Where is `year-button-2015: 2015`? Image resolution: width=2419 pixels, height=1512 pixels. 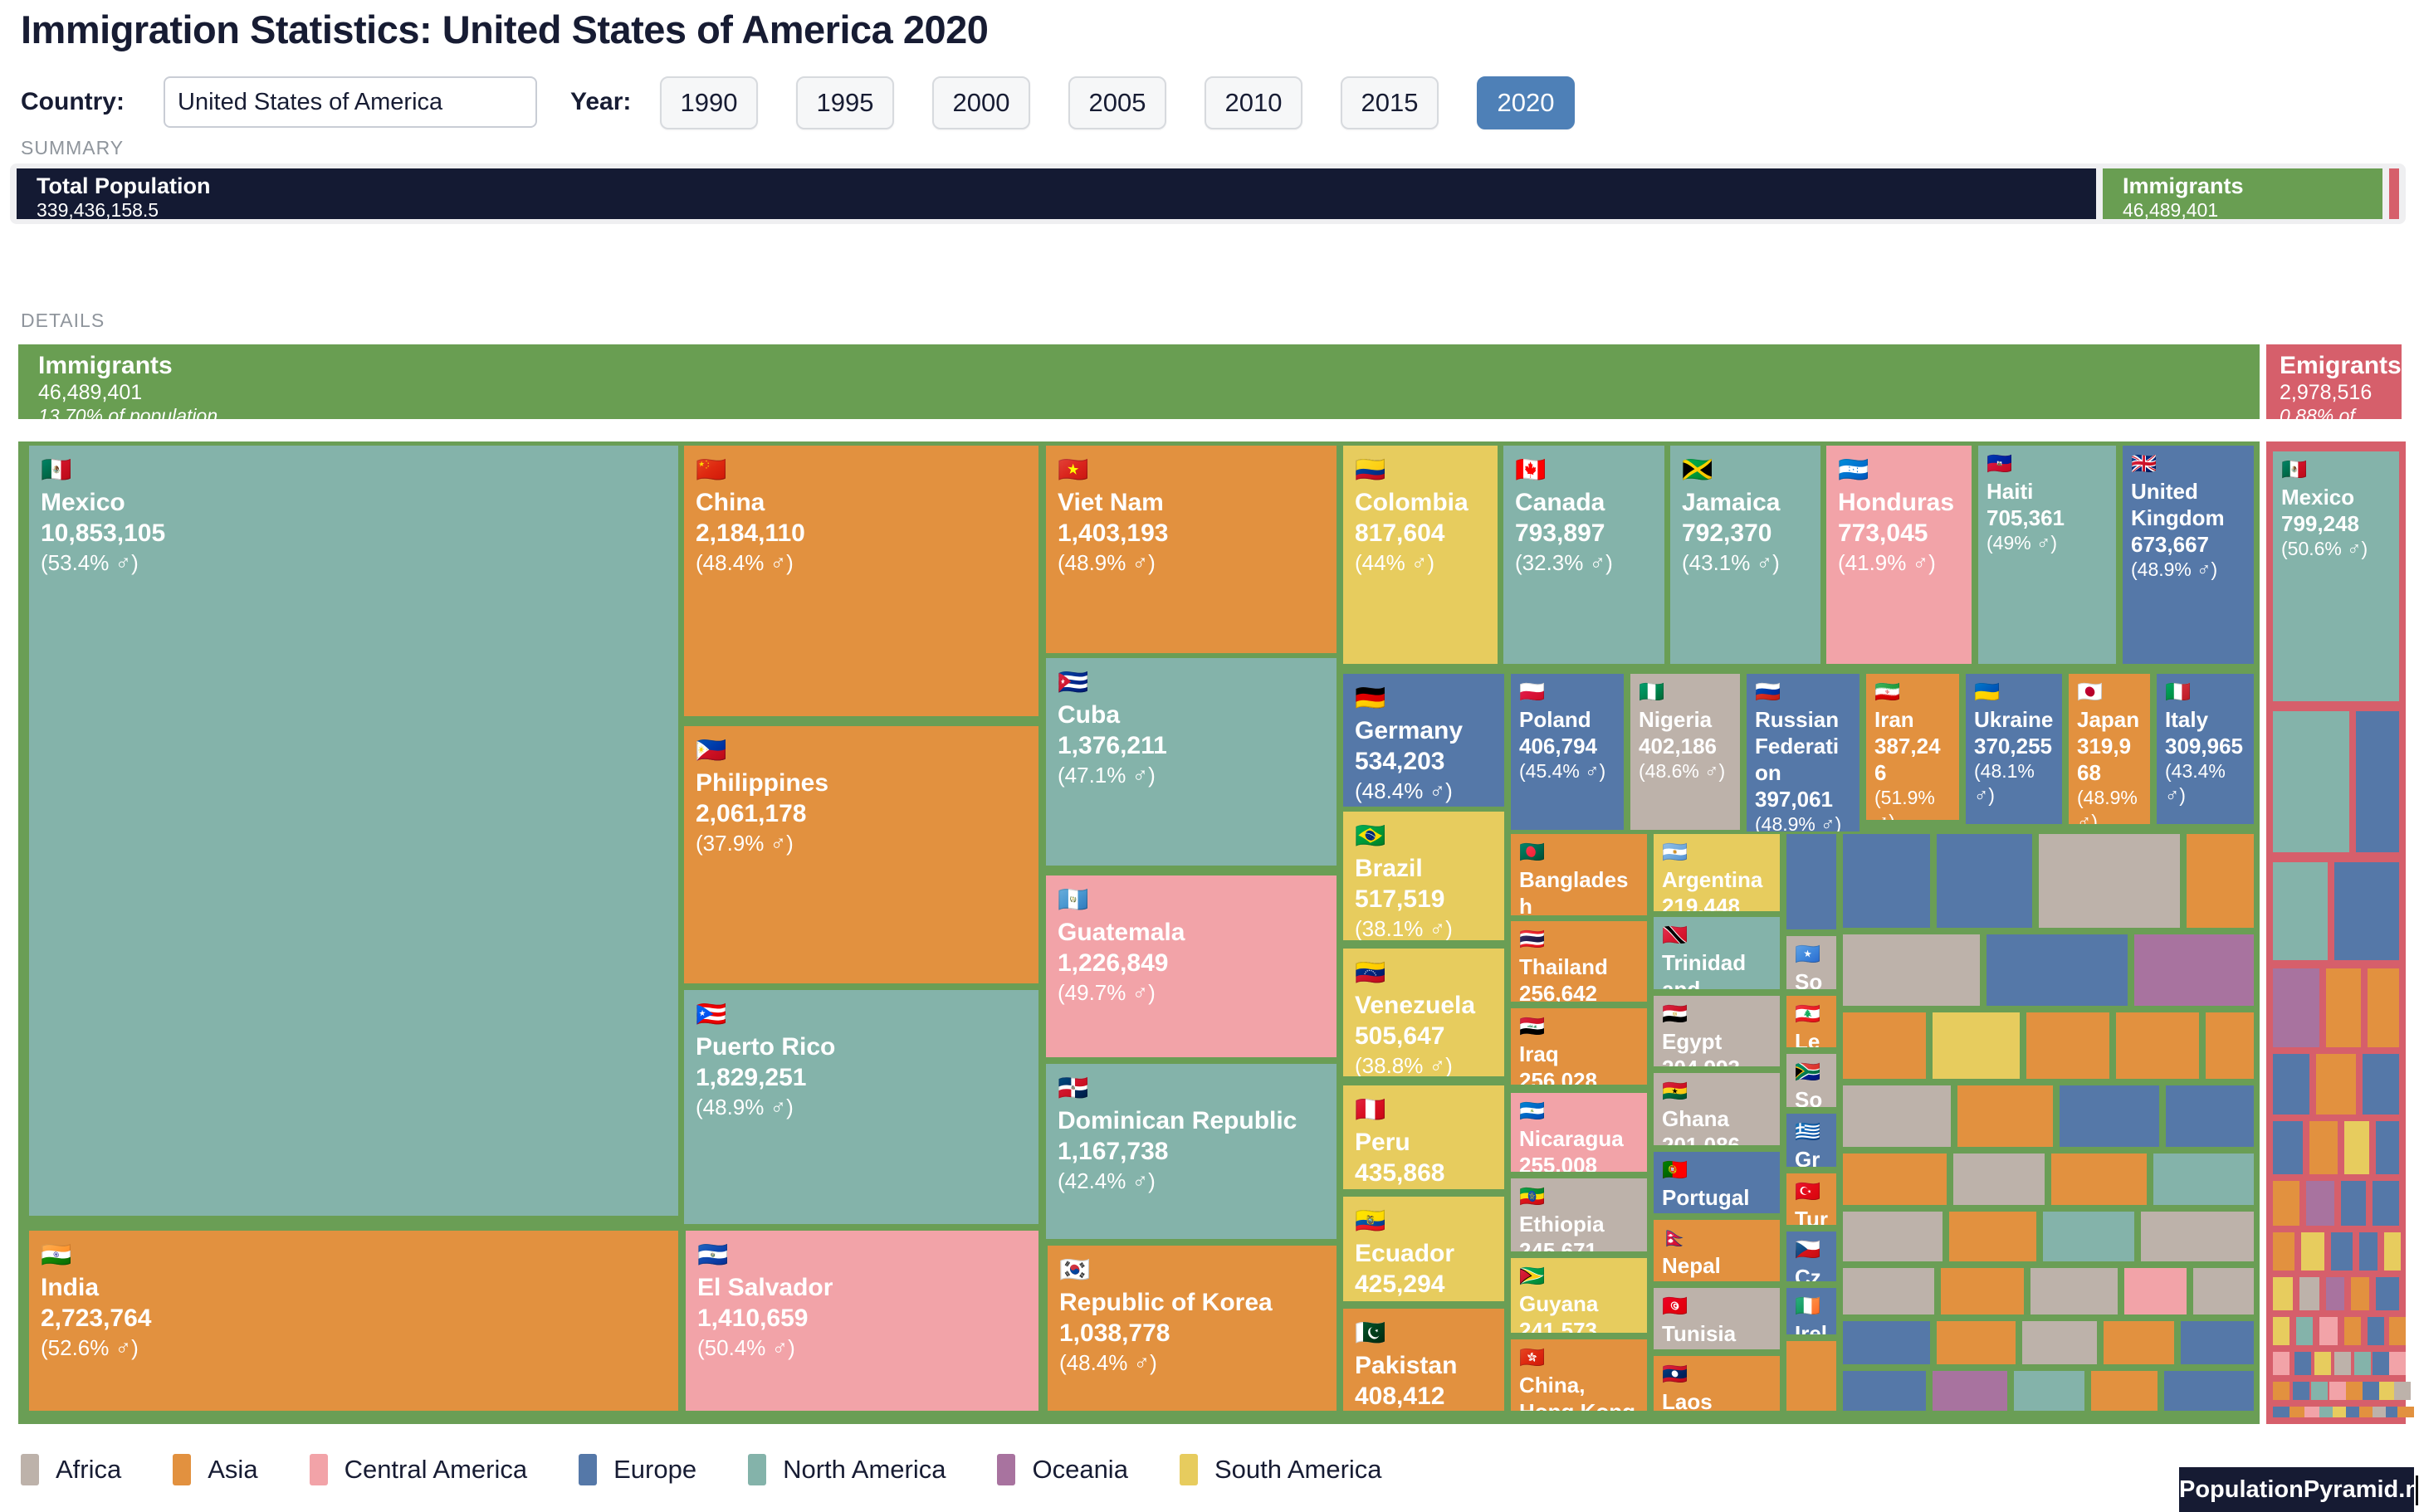
year-button-2015: 2015 is located at coordinates (1390, 102).